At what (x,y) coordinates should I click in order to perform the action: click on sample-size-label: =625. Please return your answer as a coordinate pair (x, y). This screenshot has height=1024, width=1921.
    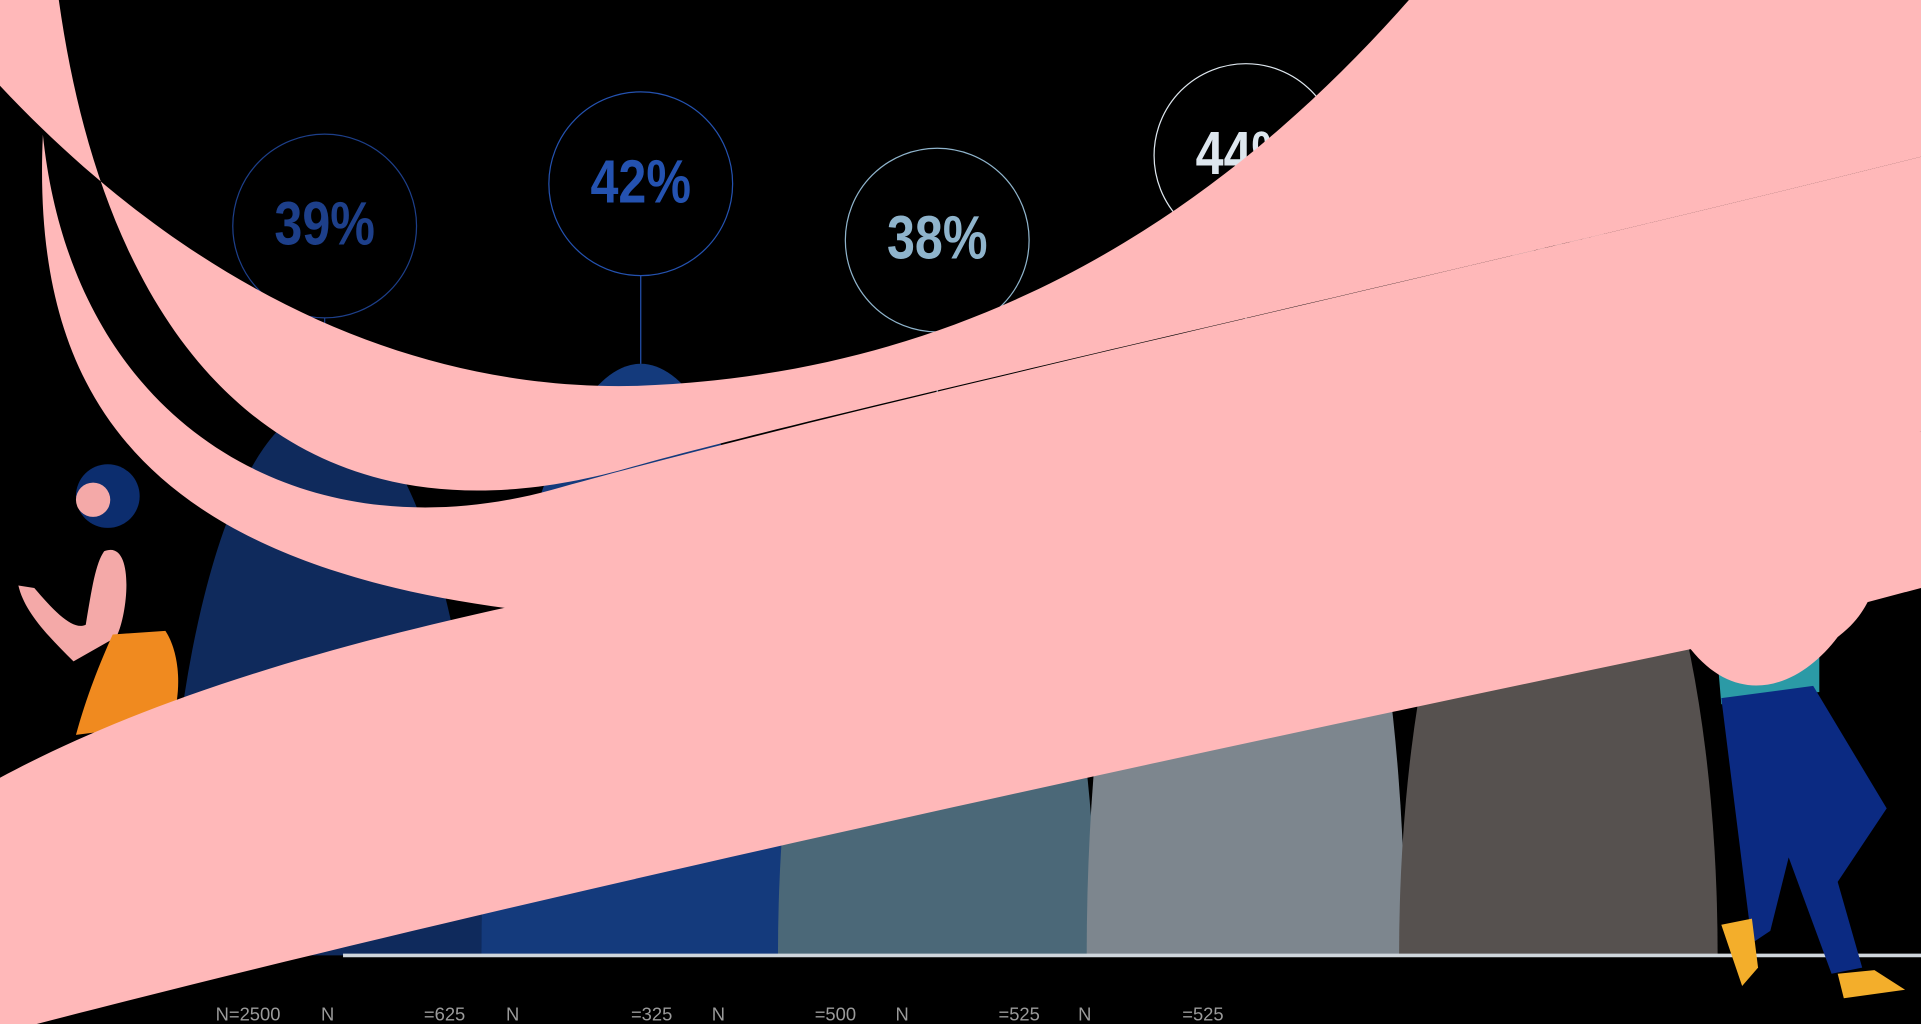
    Looking at the image, I should click on (444, 1013).